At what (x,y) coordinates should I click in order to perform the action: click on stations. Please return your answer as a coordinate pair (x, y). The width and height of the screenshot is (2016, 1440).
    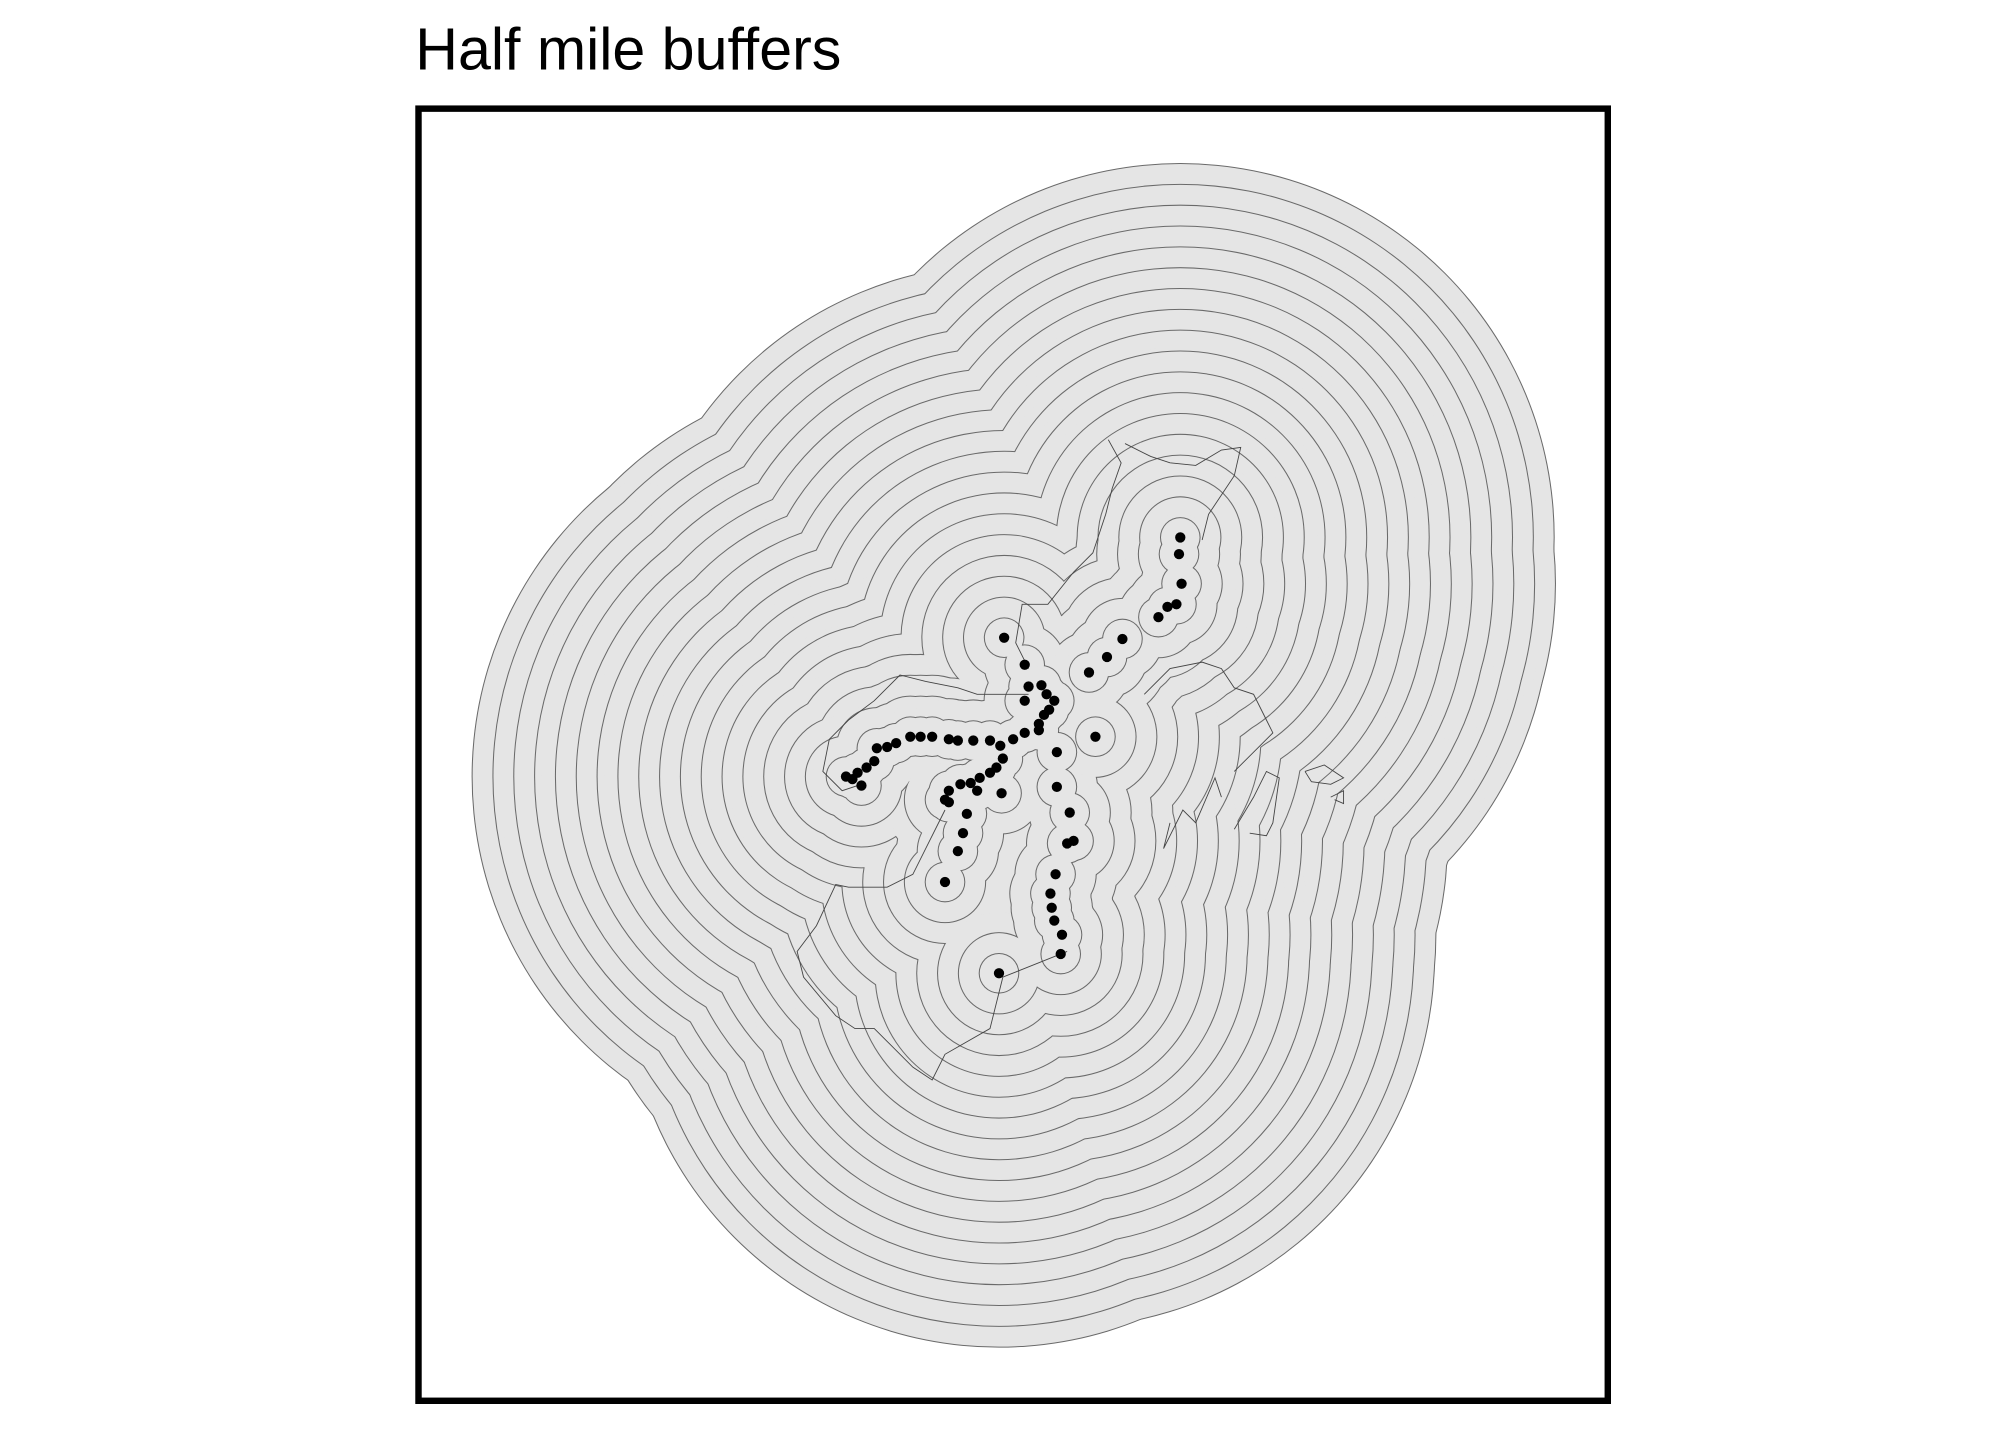
    Looking at the image, I should click on (1013, 755).